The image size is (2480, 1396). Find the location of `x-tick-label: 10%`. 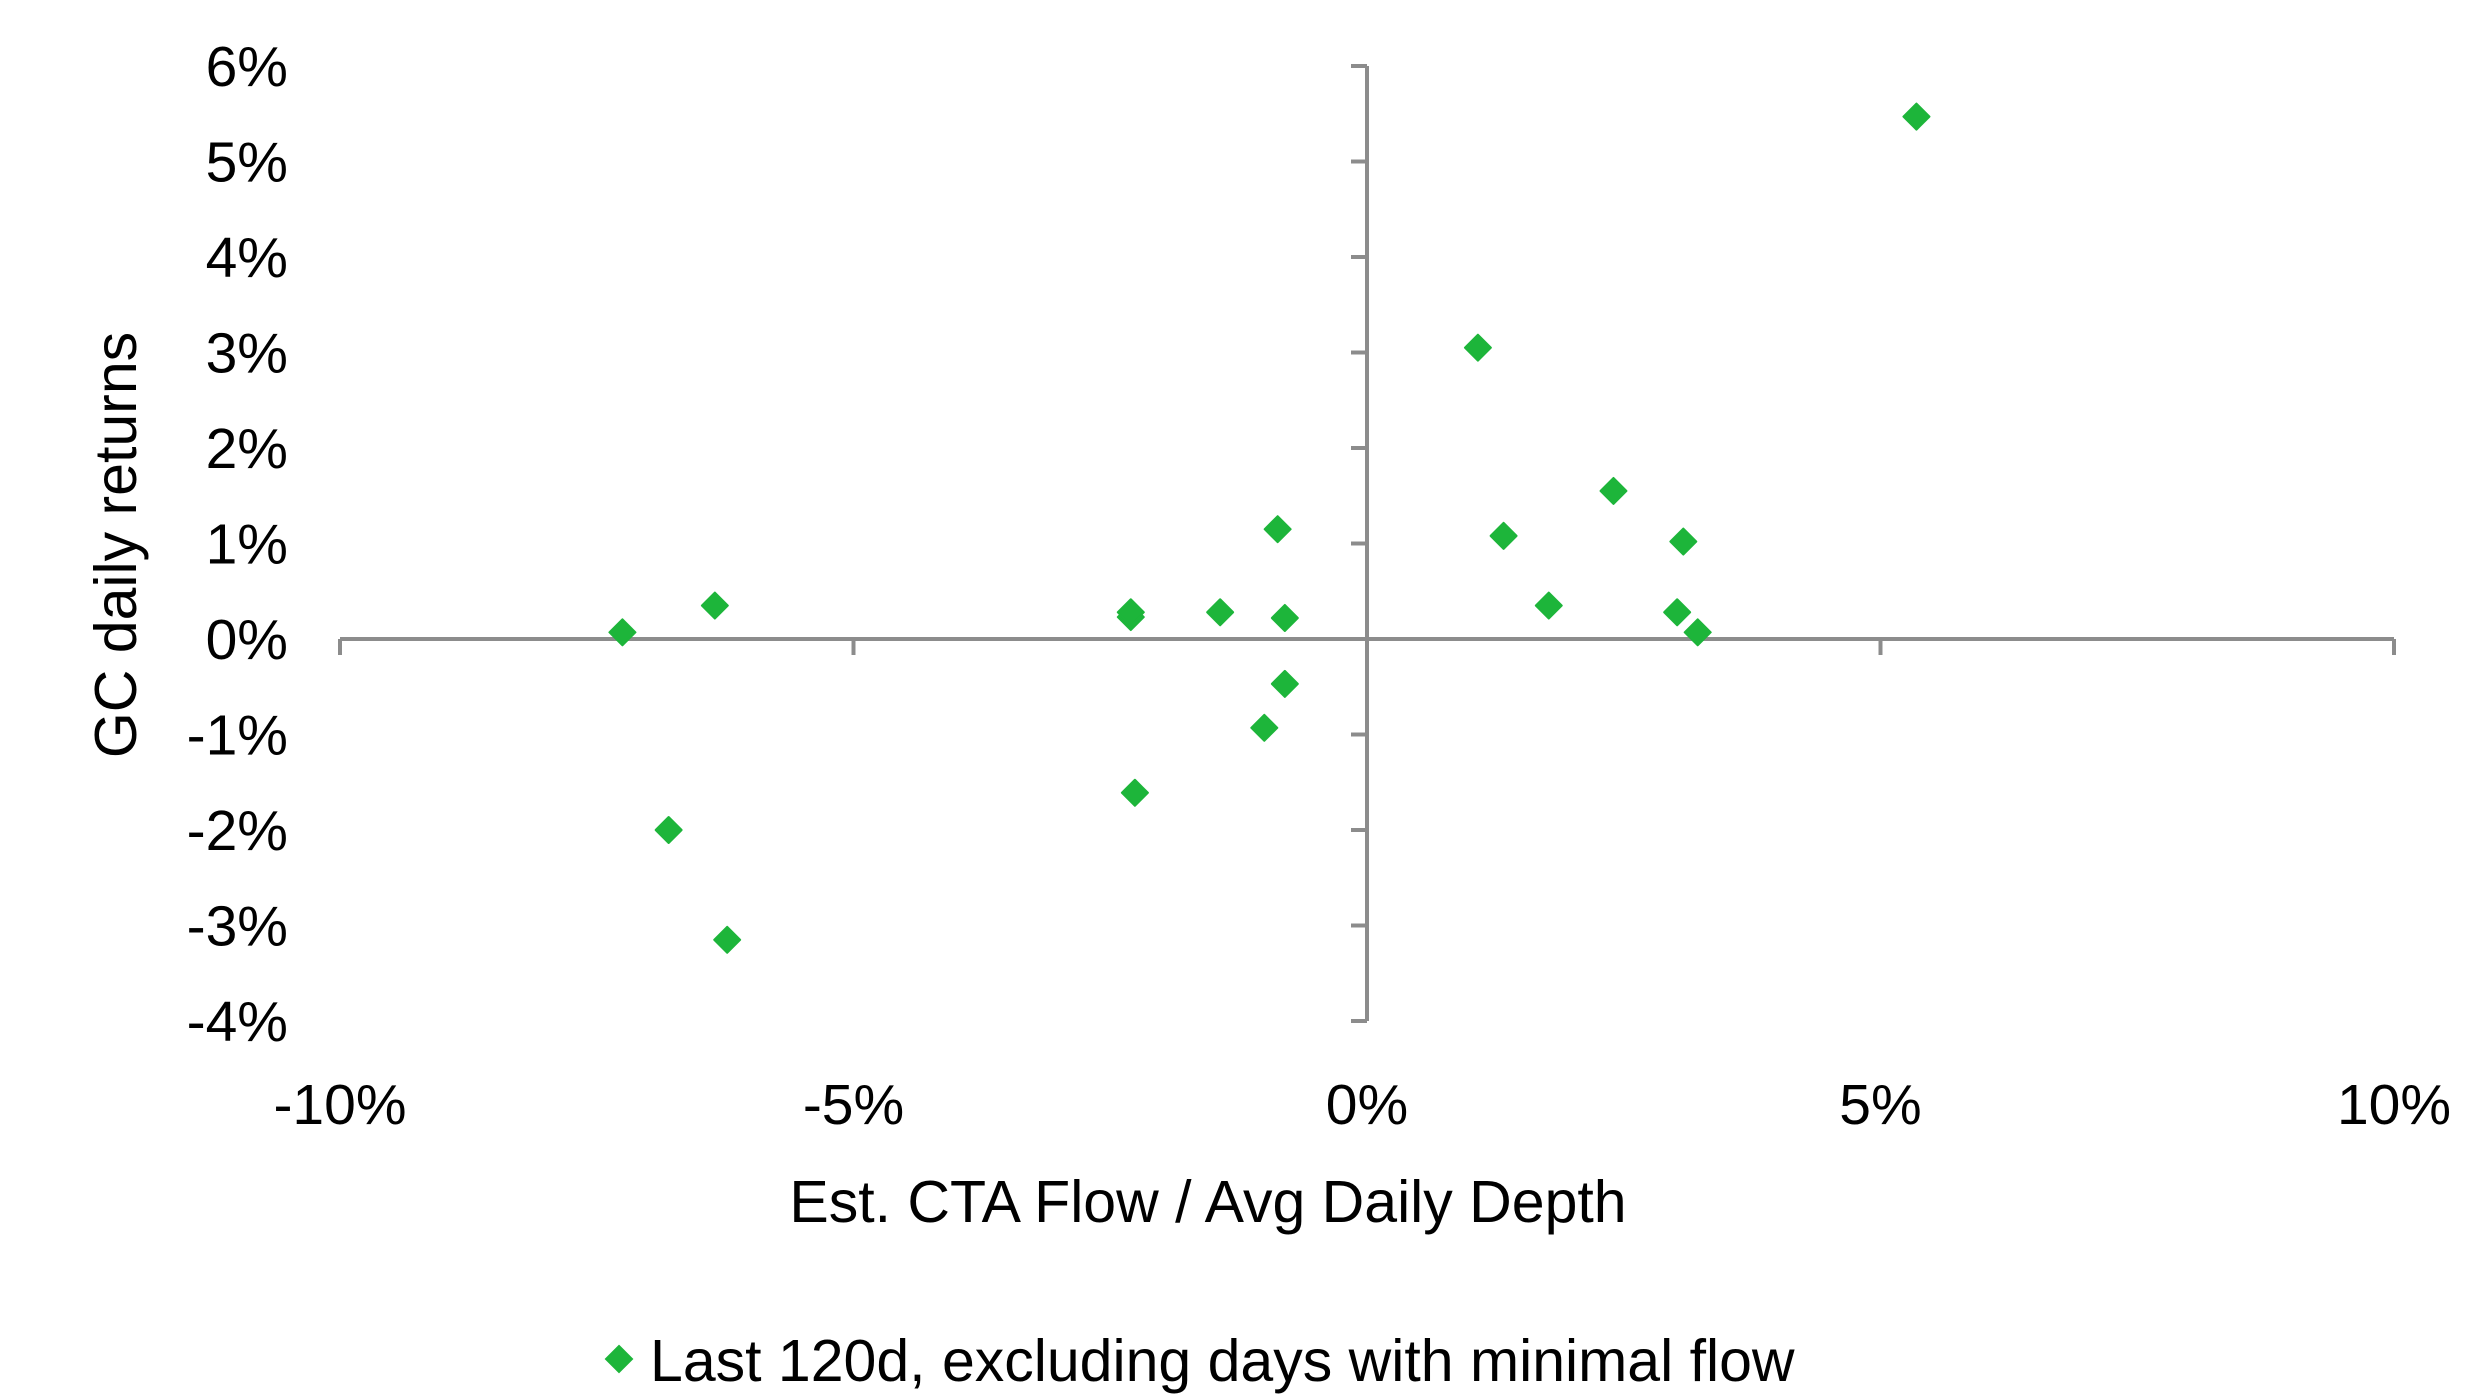

x-tick-label: 10% is located at coordinates (2394, 1105).